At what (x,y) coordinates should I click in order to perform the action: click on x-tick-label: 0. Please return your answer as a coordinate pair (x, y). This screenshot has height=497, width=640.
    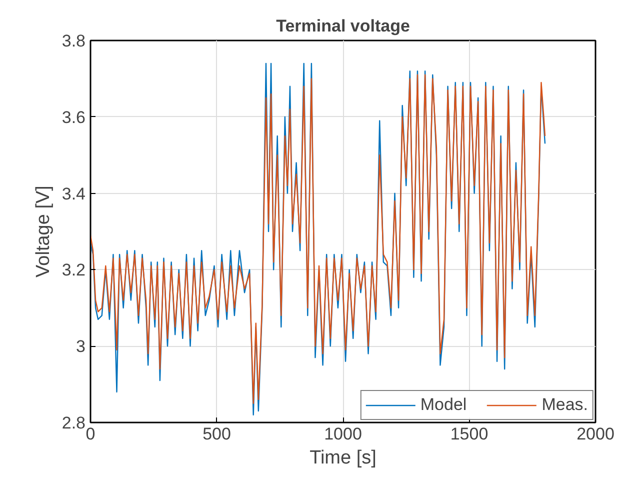
    Looking at the image, I should click on (91, 434).